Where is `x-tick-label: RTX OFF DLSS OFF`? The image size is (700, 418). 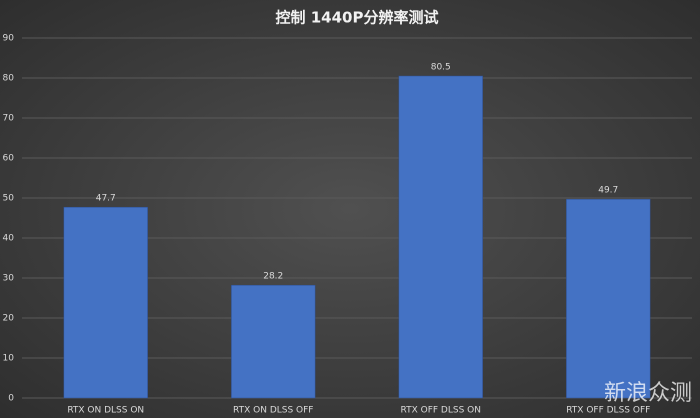
x-tick-label: RTX OFF DLSS OFF is located at coordinates (608, 411).